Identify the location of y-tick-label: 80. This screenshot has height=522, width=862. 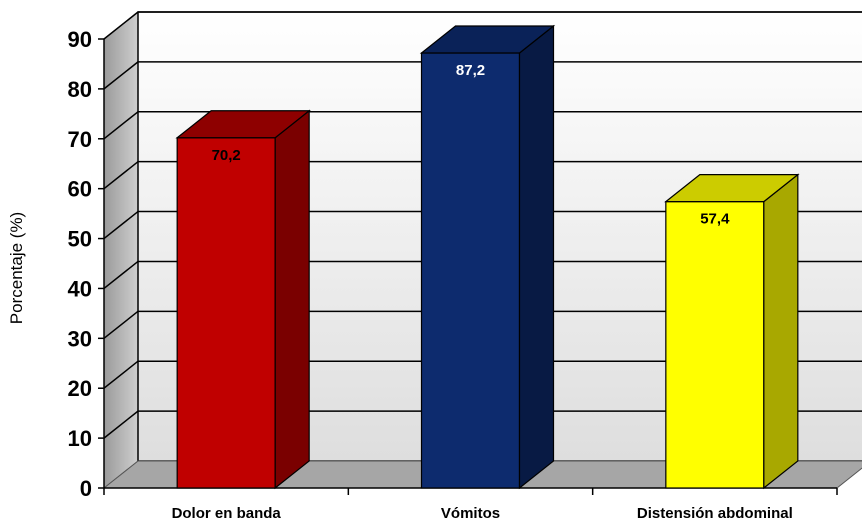
(80, 89).